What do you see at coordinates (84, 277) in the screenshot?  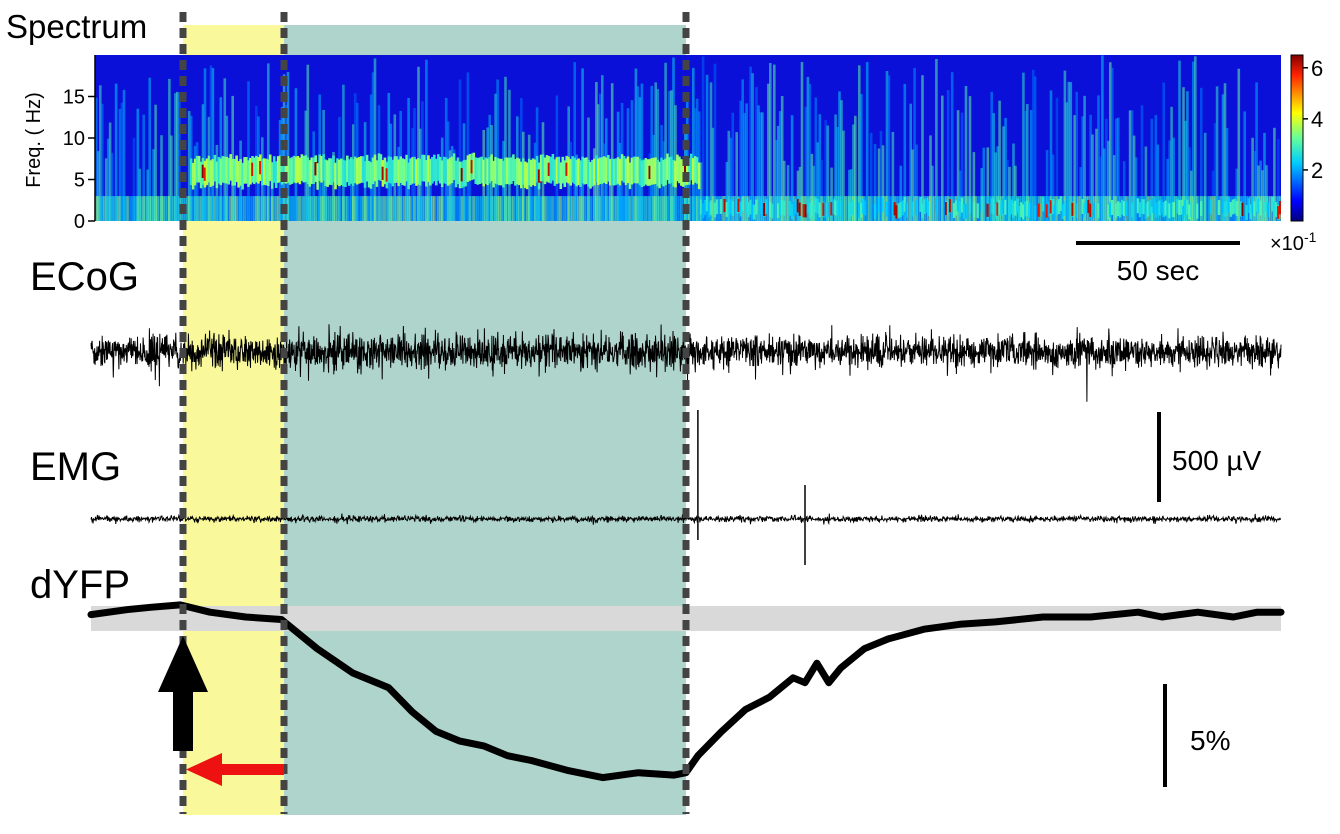 I see `panel-title-ecog: ECoG` at bounding box center [84, 277].